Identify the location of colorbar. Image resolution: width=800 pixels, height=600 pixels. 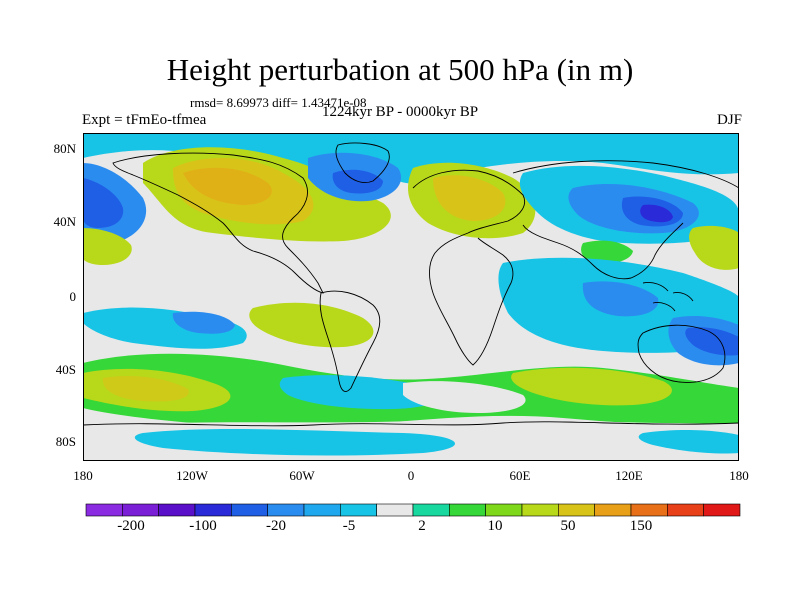
(413, 510).